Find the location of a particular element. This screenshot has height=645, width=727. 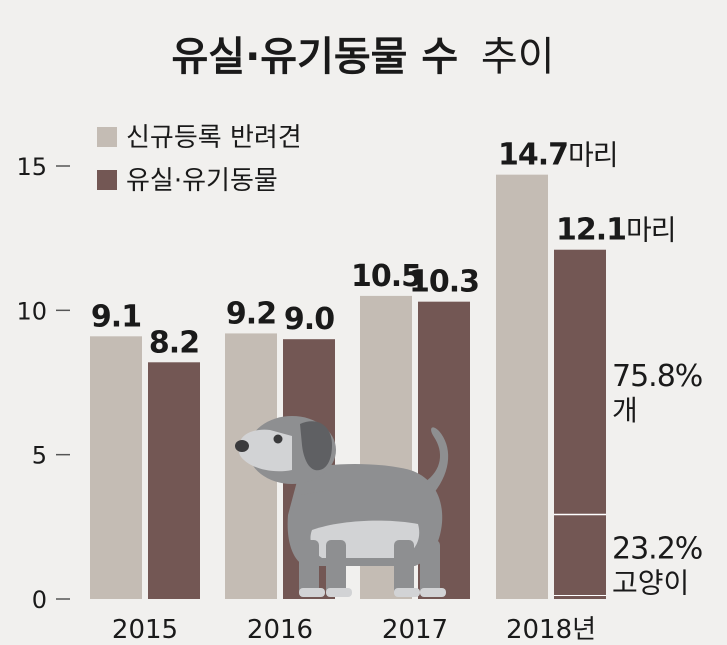

data-label: 8.2 is located at coordinates (174, 342).